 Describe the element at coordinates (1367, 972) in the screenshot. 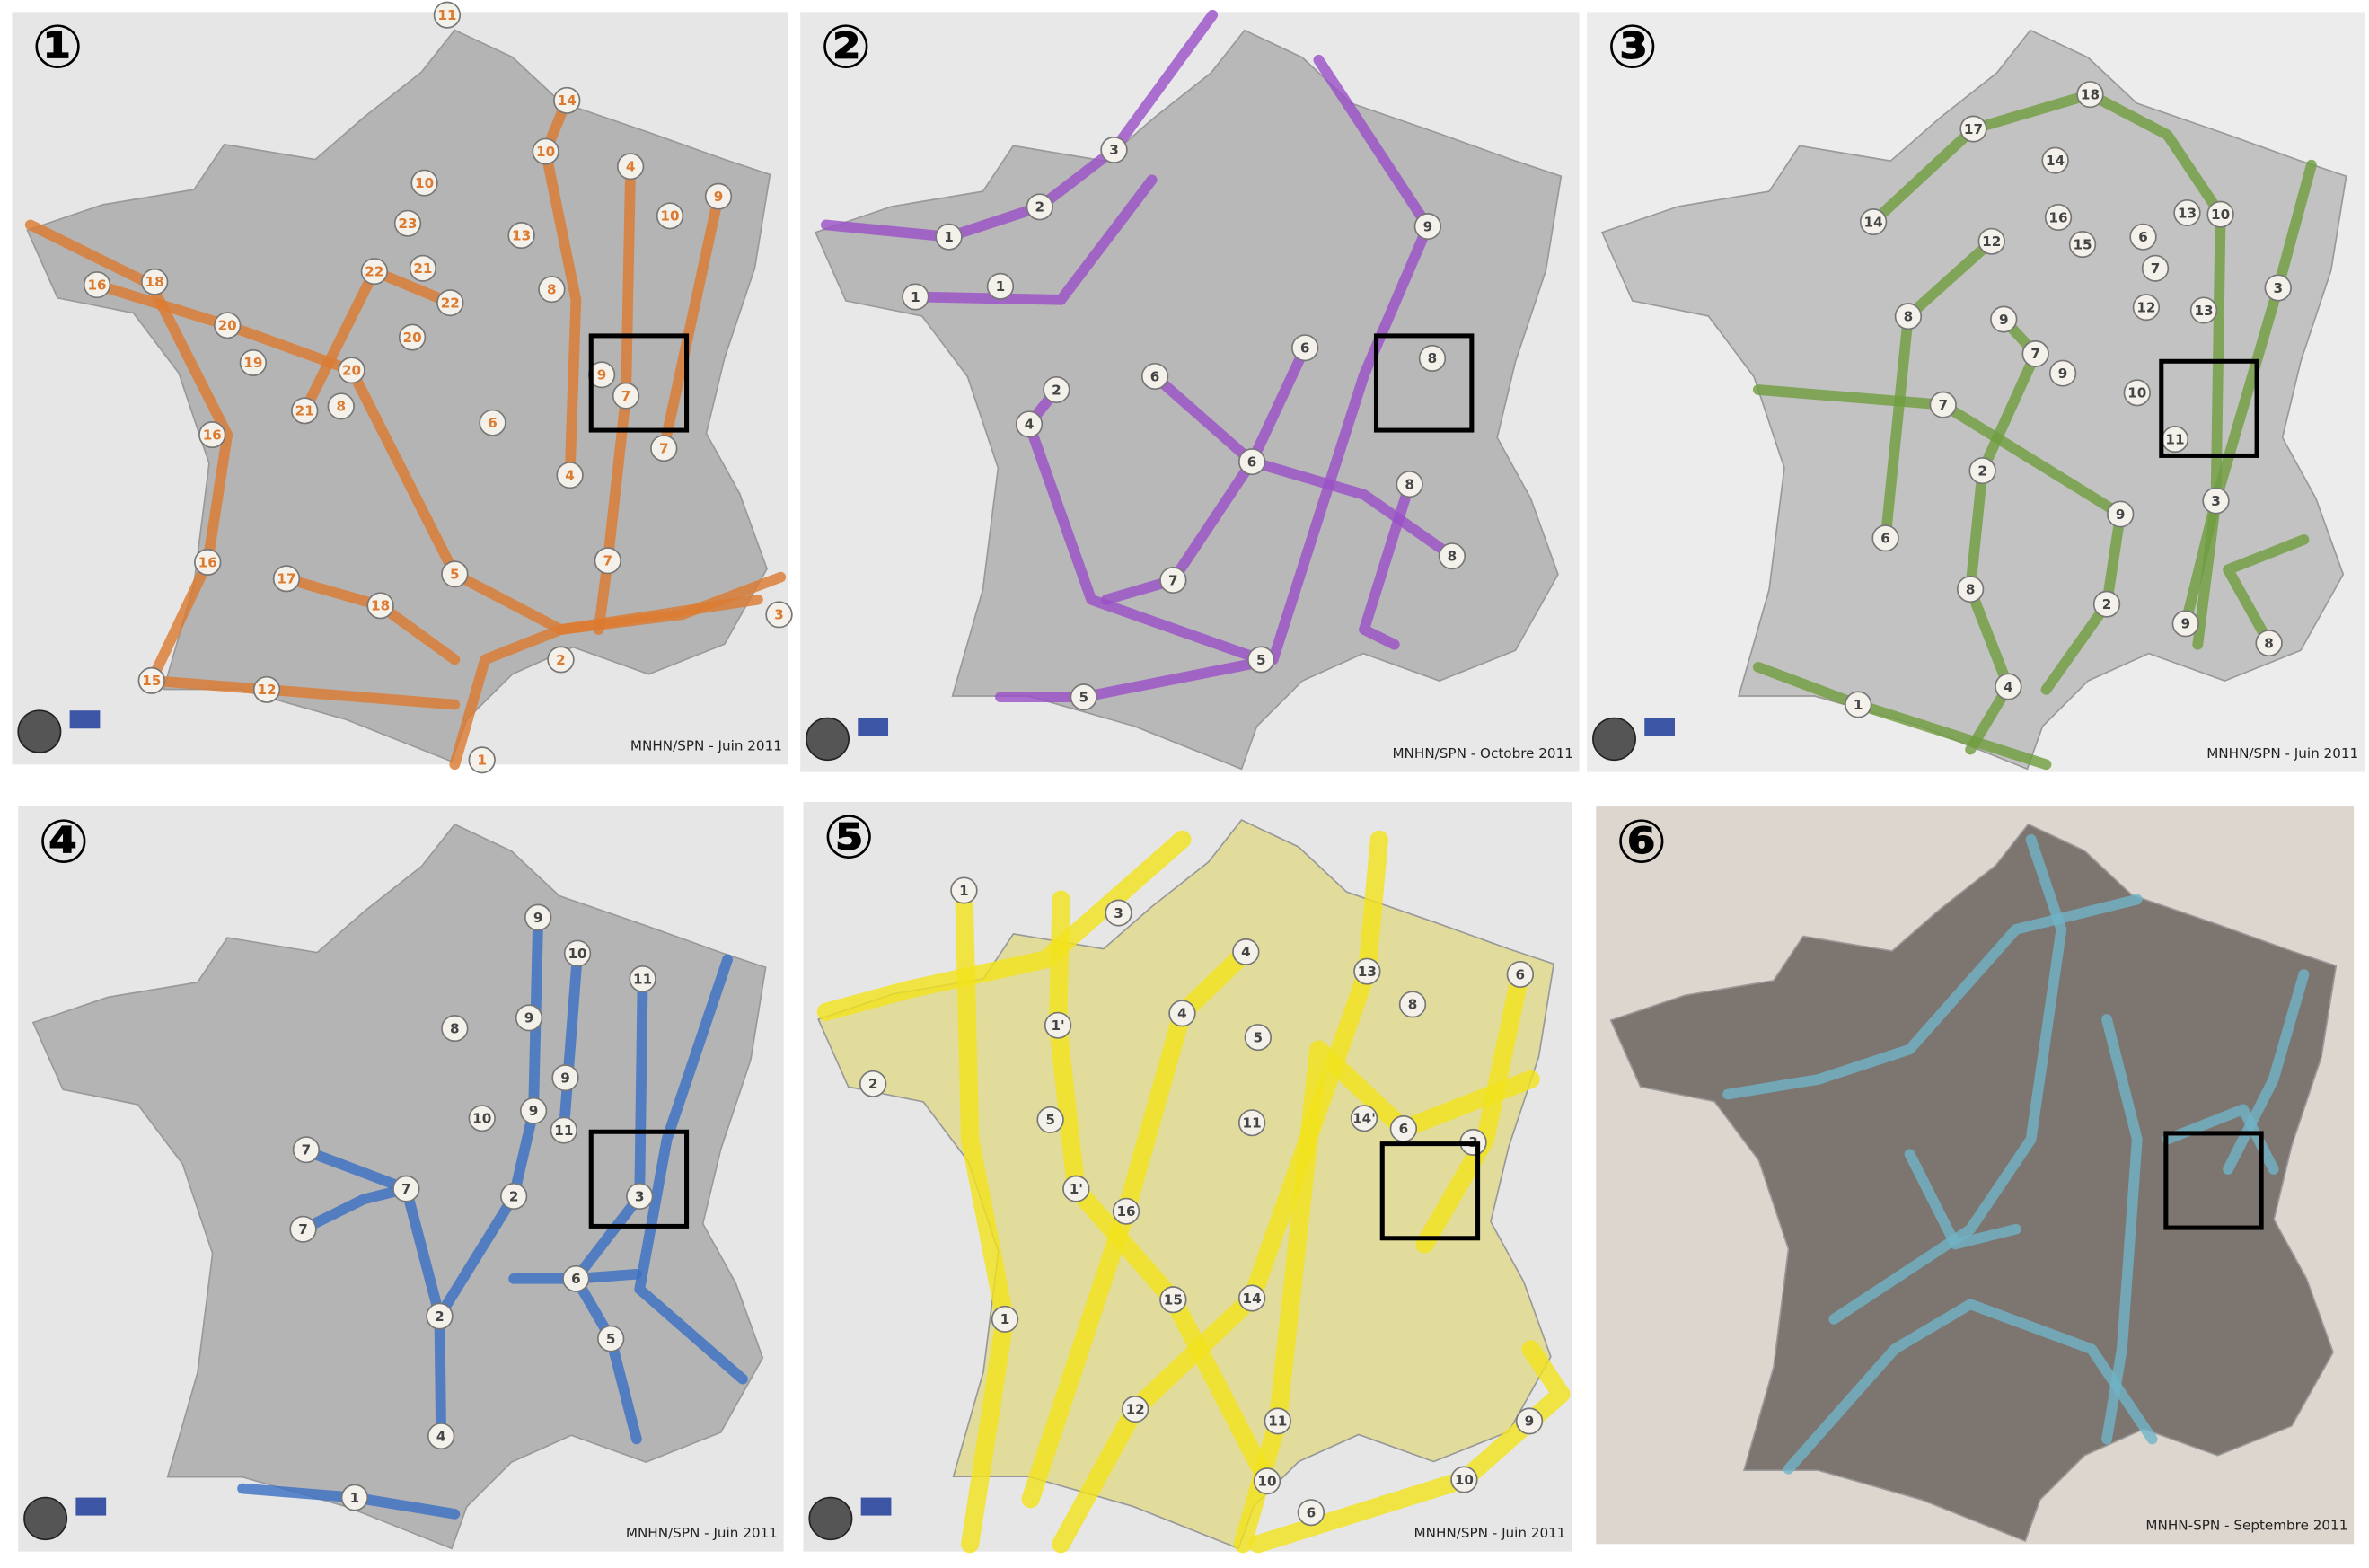

I see `route-label: 13` at that location.